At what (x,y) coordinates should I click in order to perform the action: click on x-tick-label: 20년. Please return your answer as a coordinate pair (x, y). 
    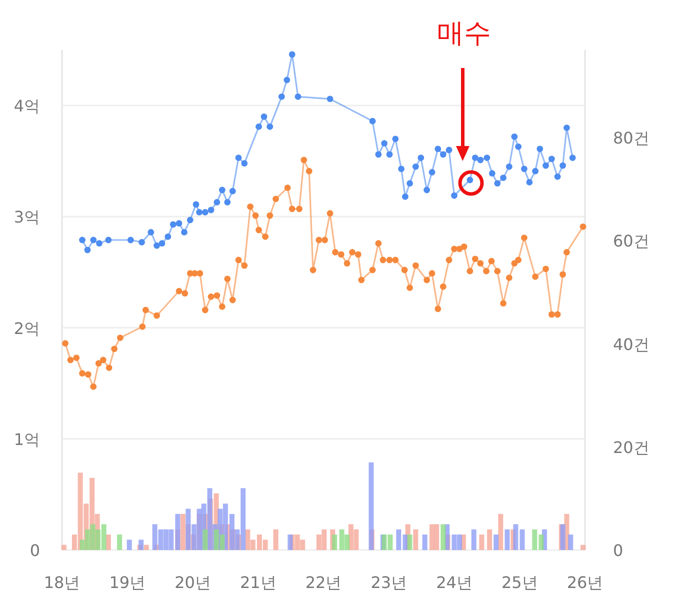
    Looking at the image, I should click on (192, 582).